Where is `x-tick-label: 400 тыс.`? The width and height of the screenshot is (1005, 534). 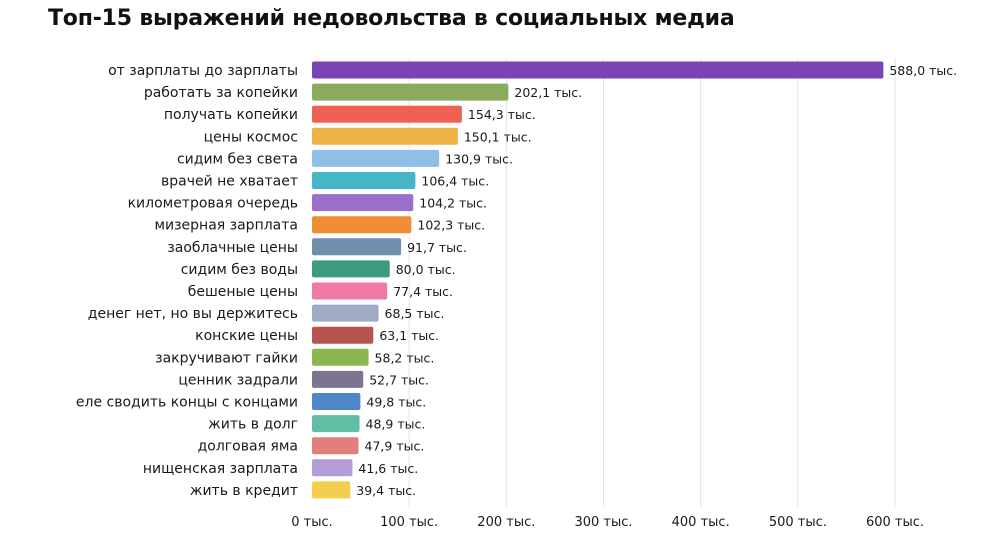 x-tick-label: 400 тыс. is located at coordinates (701, 522).